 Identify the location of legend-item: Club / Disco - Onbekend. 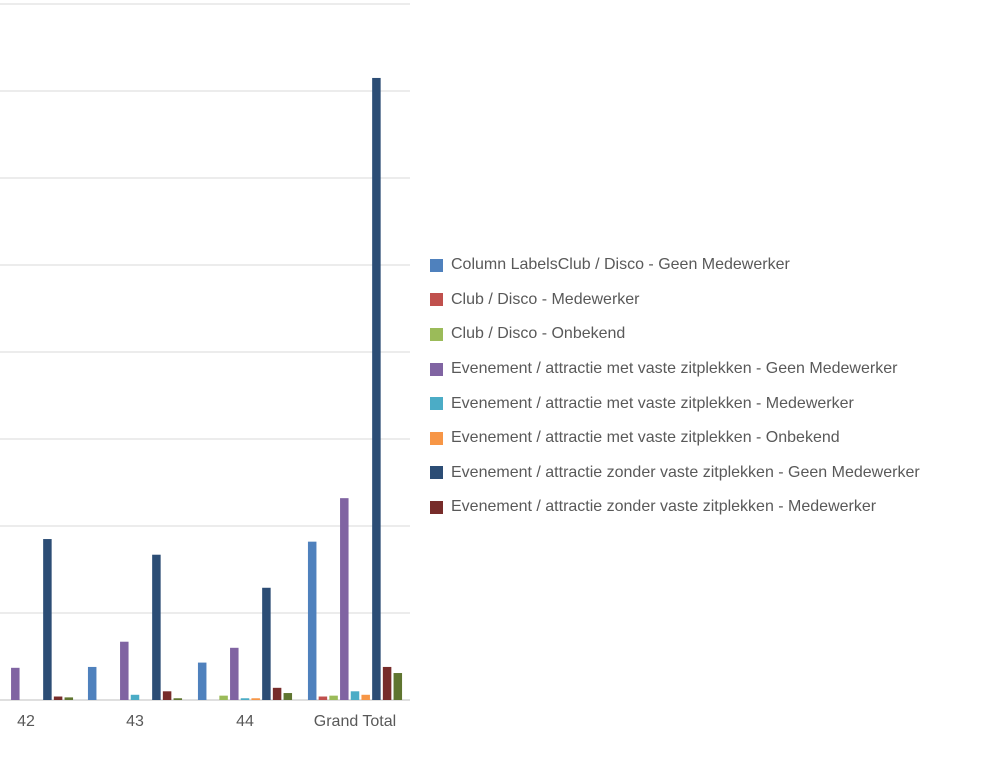
(712, 334).